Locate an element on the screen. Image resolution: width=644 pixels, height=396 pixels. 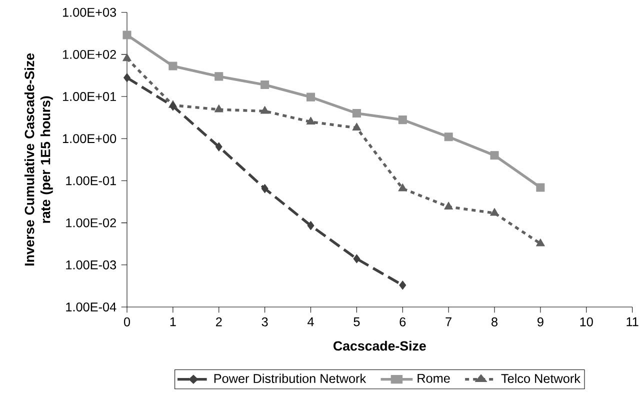
y-tick-label: 1.00E-02 is located at coordinates (91, 223).